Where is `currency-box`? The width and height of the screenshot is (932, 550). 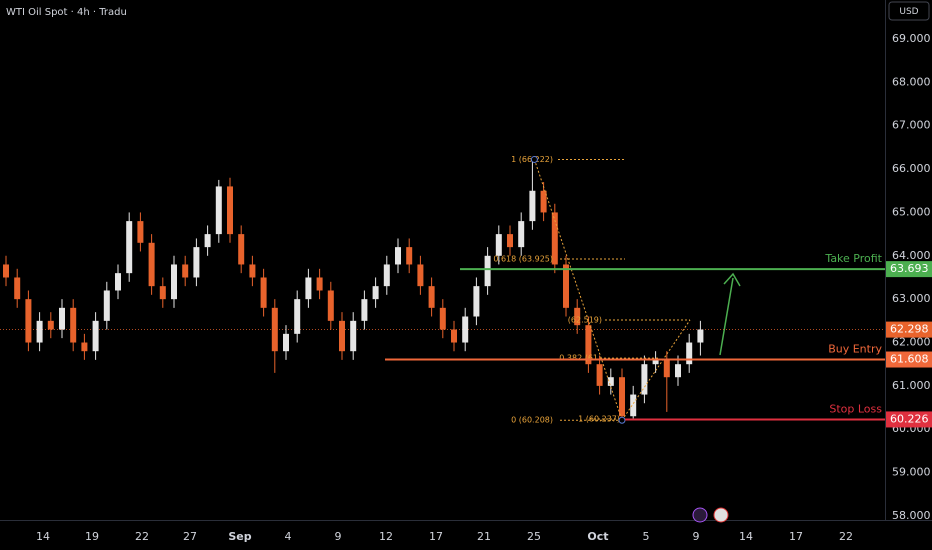
currency-box is located at coordinates (909, 11).